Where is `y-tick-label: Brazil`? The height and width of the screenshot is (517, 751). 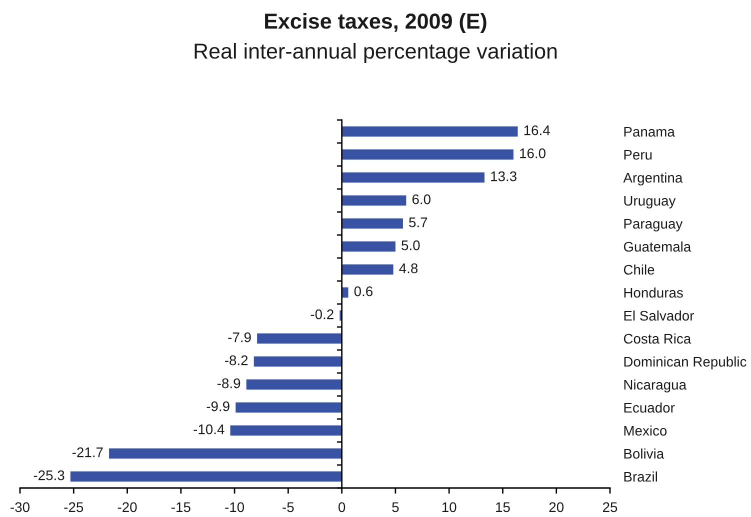 y-tick-label: Brazil is located at coordinates (640, 476).